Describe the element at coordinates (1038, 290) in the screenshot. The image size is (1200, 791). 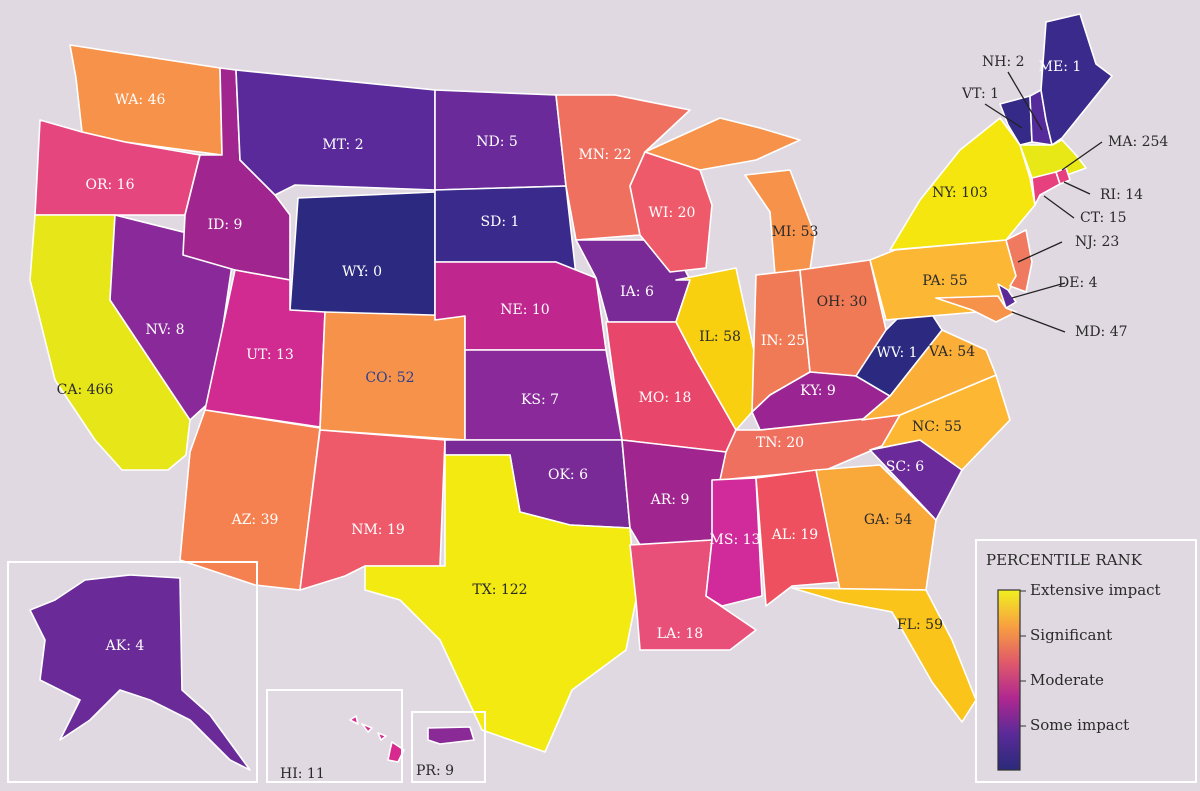
I see `leader-line-de` at that location.